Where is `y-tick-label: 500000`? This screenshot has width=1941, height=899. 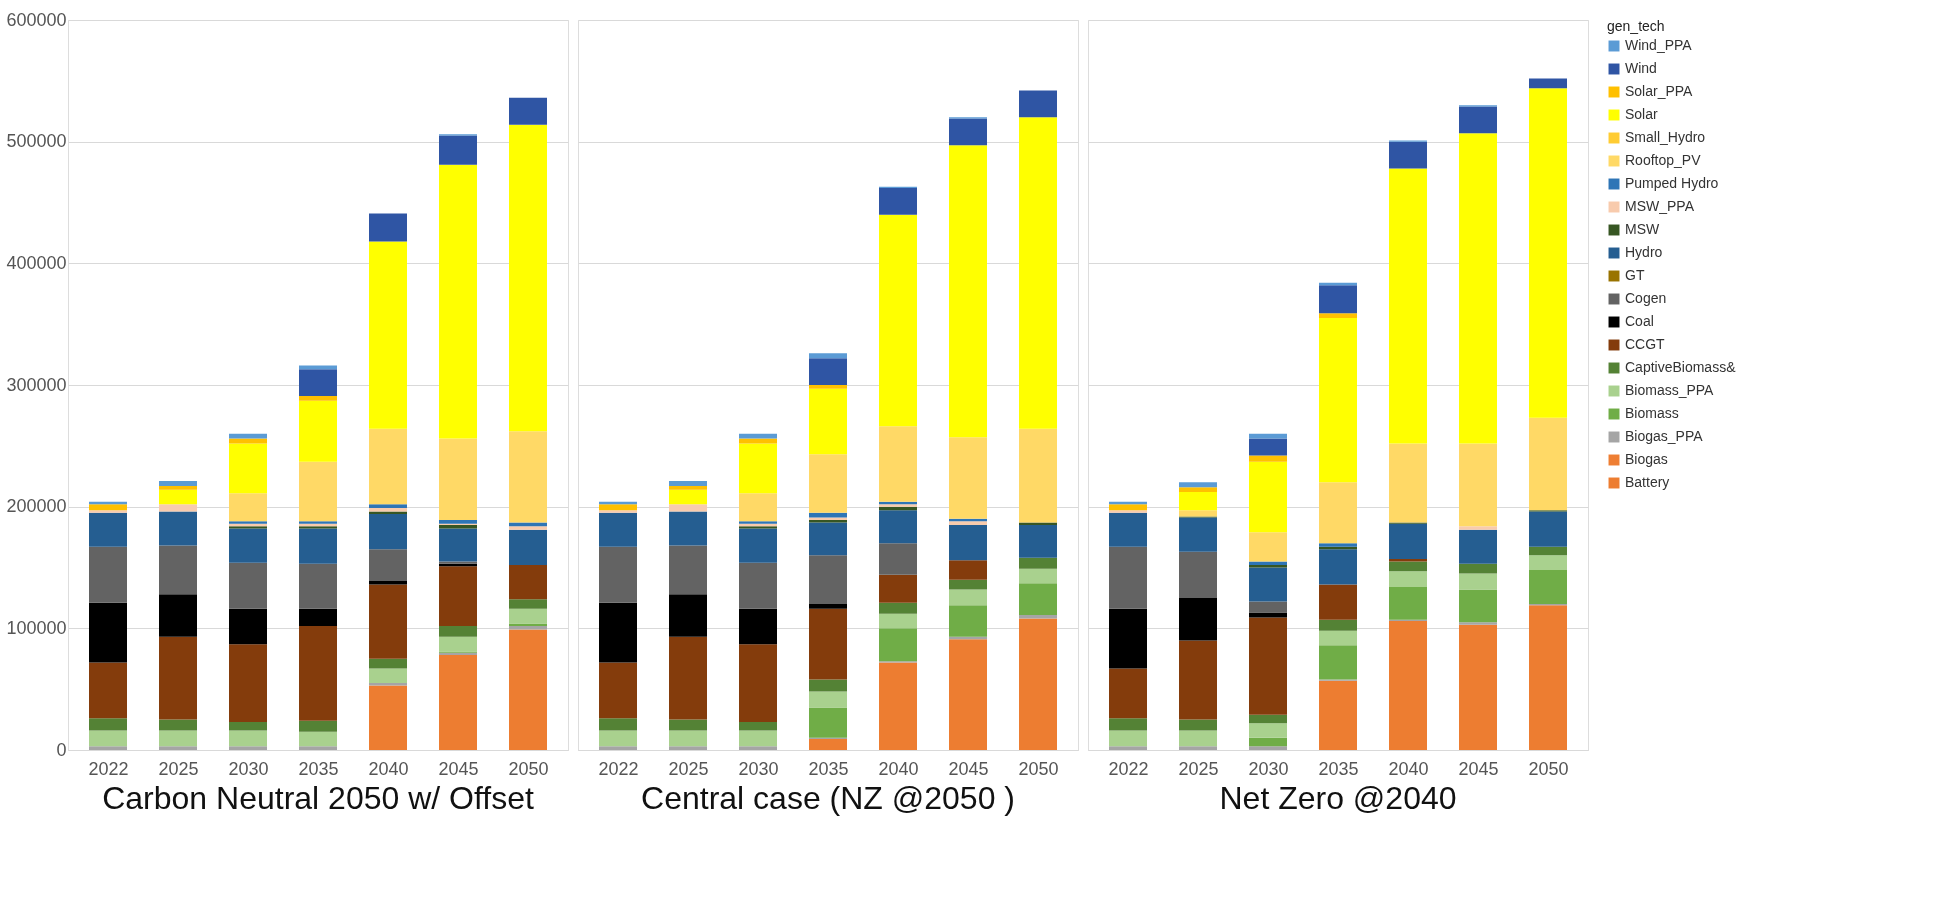
y-tick-label: 500000 is located at coordinates (36, 141).